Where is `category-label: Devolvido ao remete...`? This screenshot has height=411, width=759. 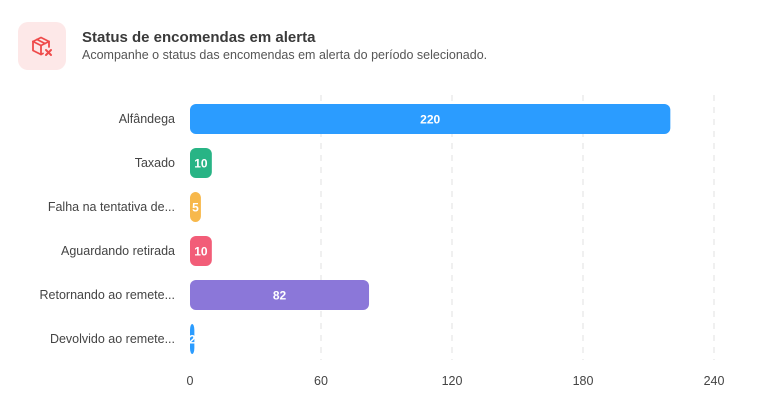 category-label: Devolvido ao remete... is located at coordinates (112, 339).